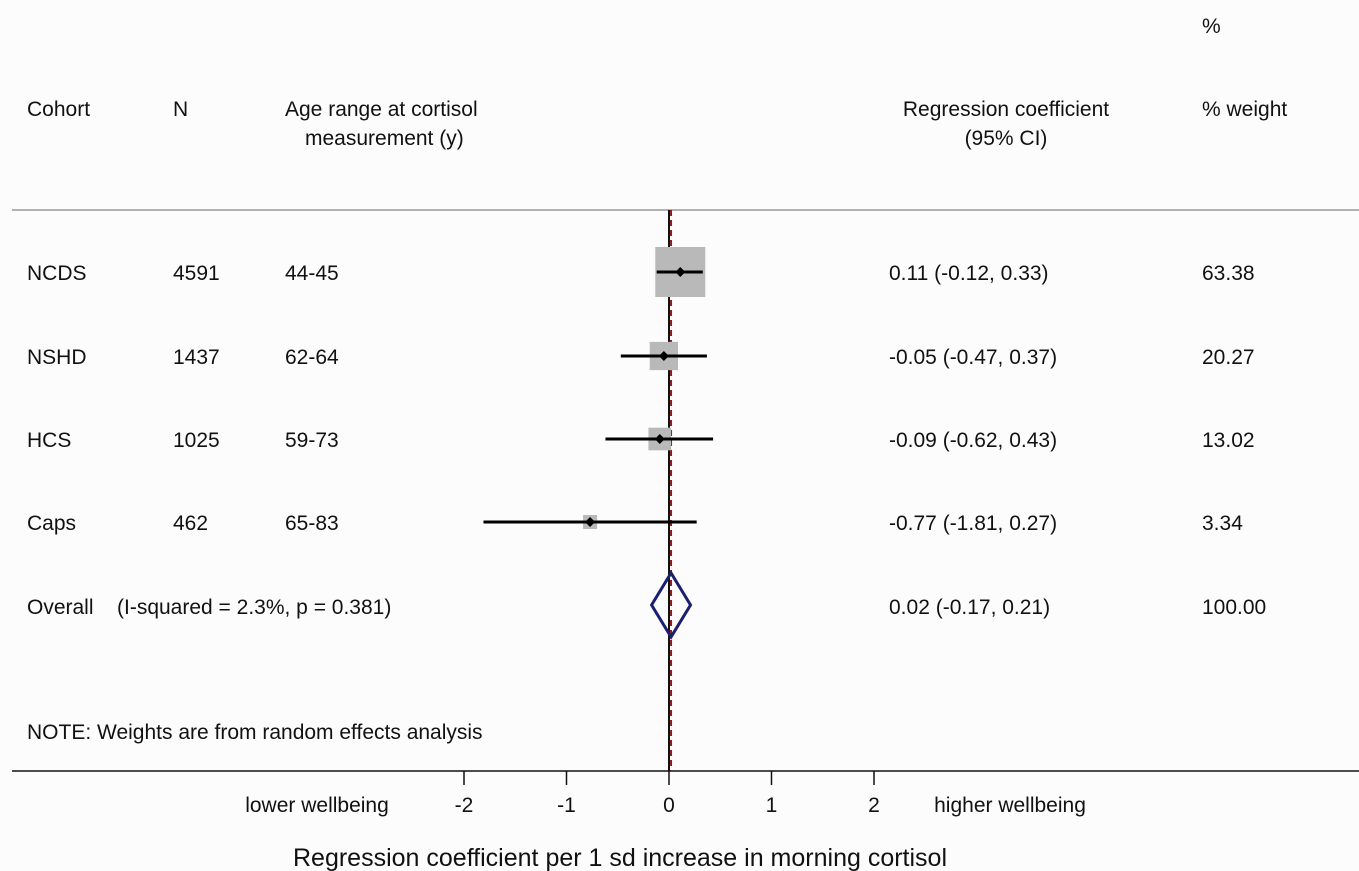 Image resolution: width=1359 pixels, height=871 pixels. What do you see at coordinates (464, 805) in the screenshot?
I see `x-tick-label: -2` at bounding box center [464, 805].